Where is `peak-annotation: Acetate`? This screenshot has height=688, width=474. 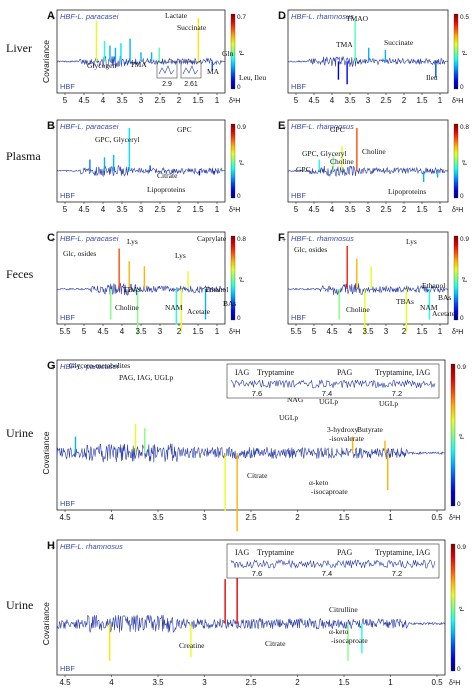
peak-annotation: Acetate is located at coordinates (199, 311).